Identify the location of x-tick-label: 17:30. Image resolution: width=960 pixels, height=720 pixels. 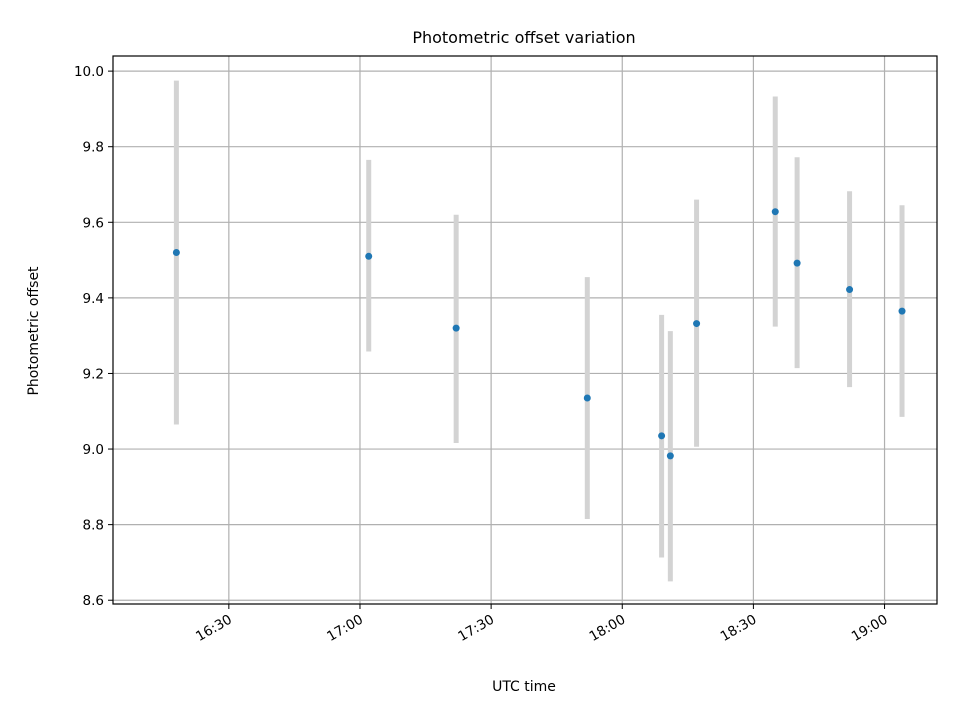
(476, 628).